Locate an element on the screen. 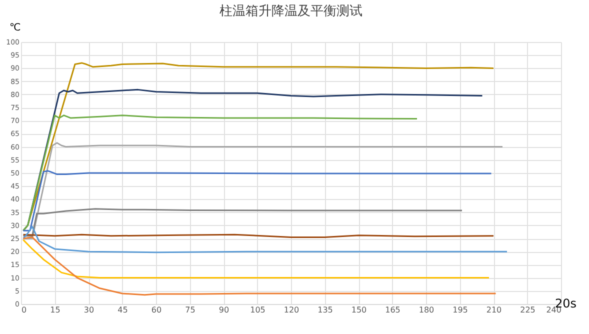 Image resolution: width=589 pixels, height=334 pixels. chart-title: 柱温箱升降温及平衡测试 is located at coordinates (291, 11).